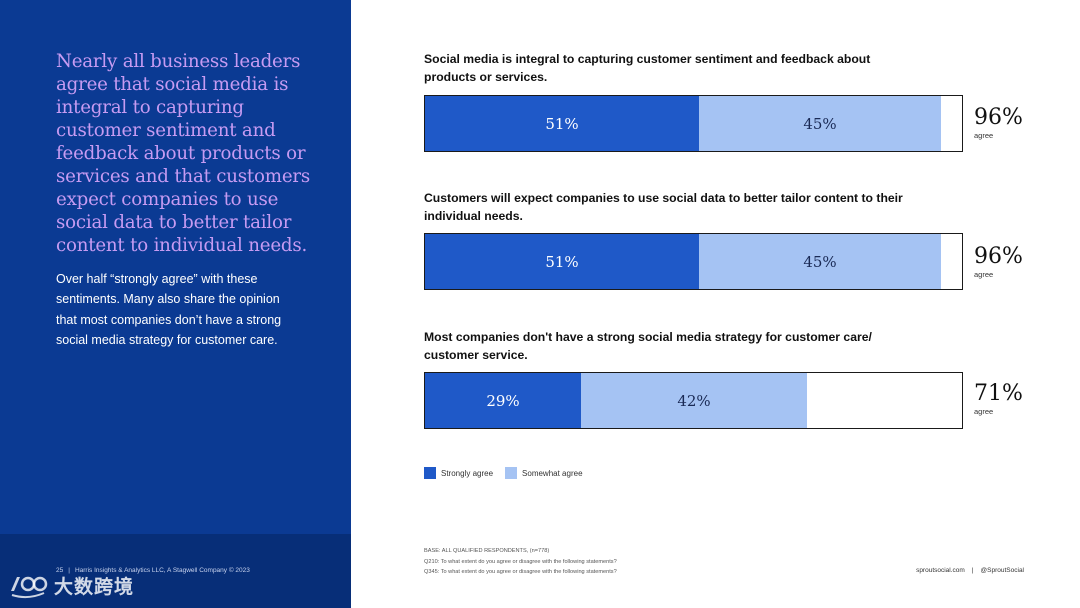 The height and width of the screenshot is (608, 1080). What do you see at coordinates (552, 473) in the screenshot?
I see `legend-label-somewhat: Somewhat agree` at bounding box center [552, 473].